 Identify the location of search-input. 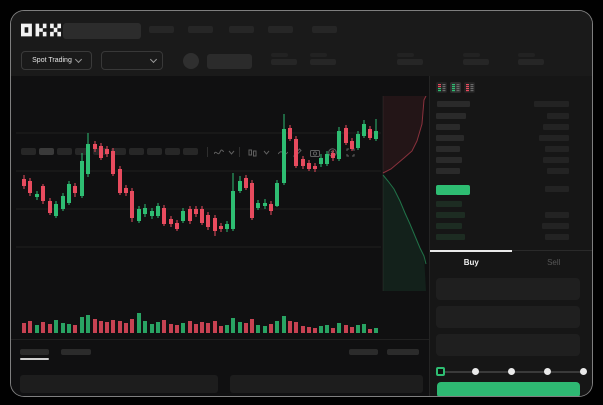
(102, 31).